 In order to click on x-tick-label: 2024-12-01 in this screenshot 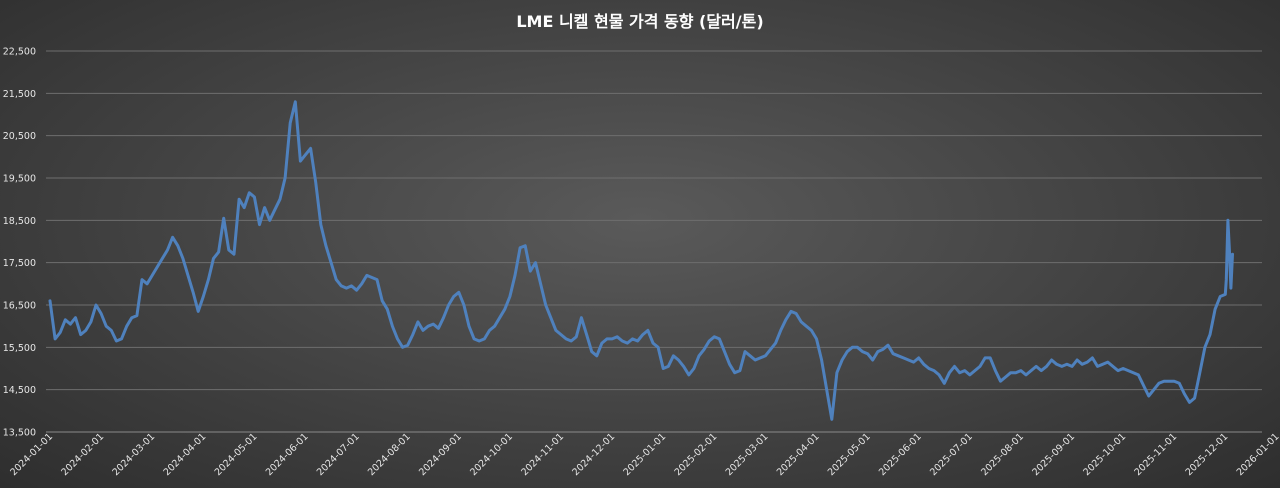, I will do `click(593, 454)`.